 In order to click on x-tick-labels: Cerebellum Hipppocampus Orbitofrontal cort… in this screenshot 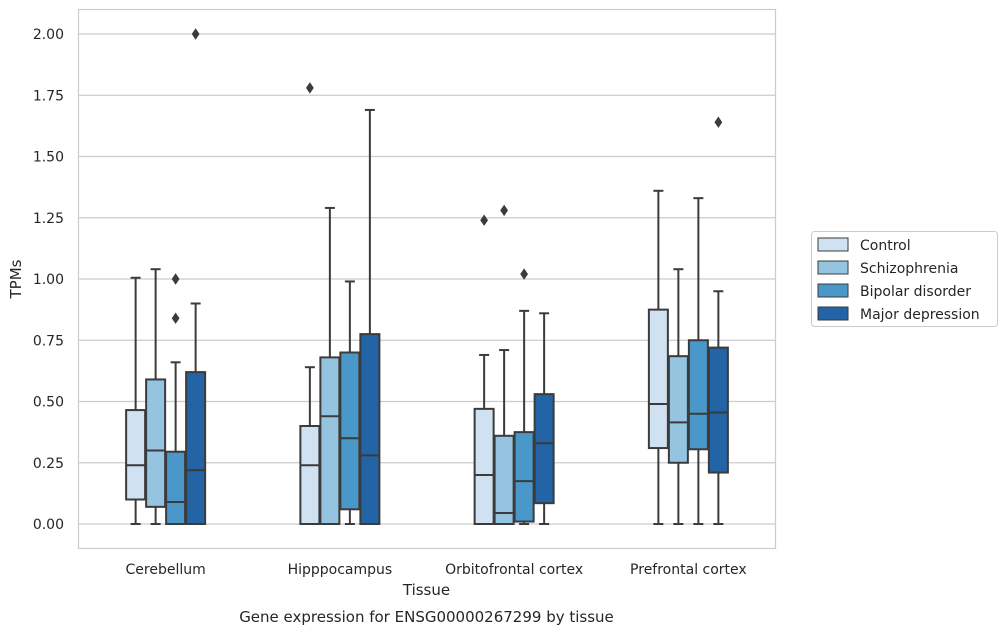, I will do `click(436, 570)`.